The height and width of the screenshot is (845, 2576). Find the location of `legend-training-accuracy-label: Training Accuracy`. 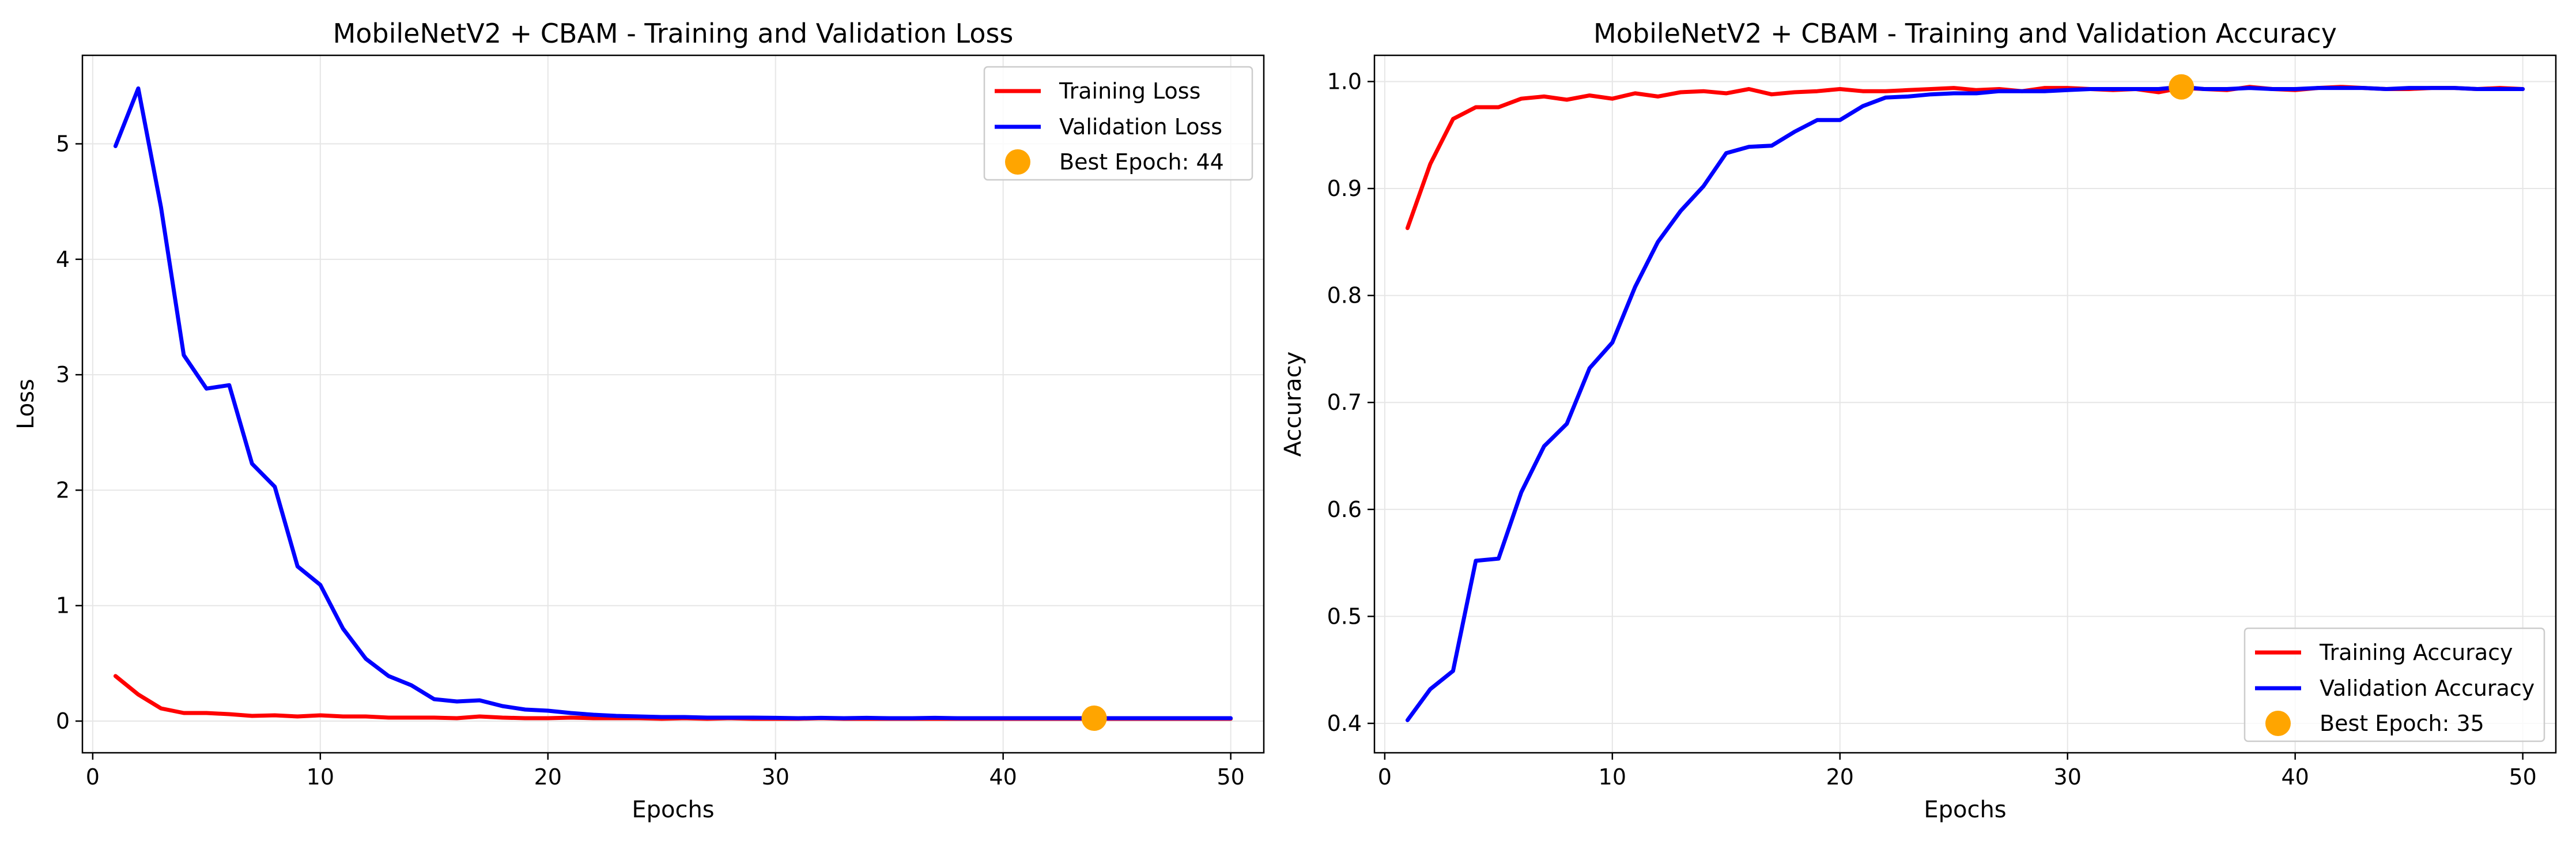

legend-training-accuracy-label: Training Accuracy is located at coordinates (2416, 652).